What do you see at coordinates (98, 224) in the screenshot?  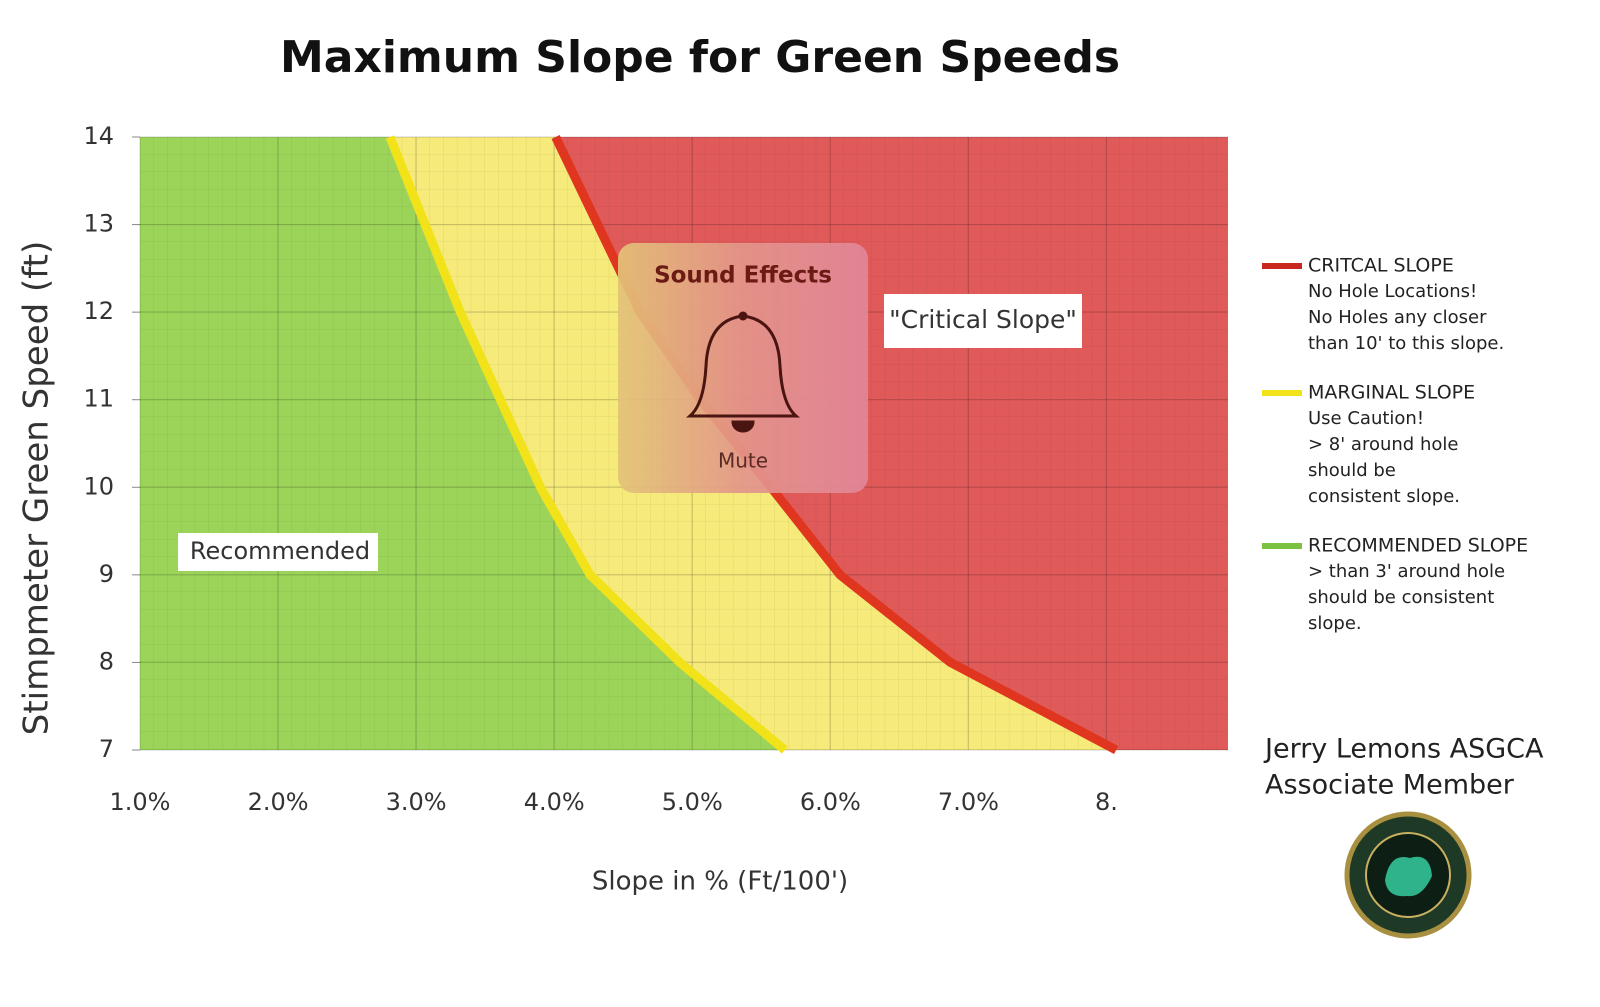 I see `y-tick-label: 13` at bounding box center [98, 224].